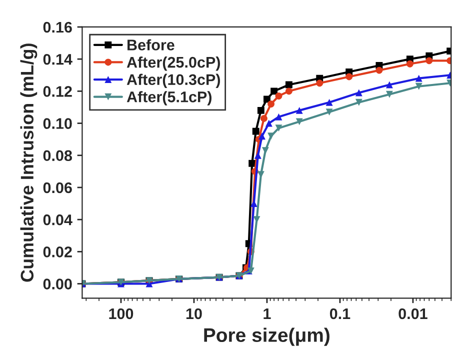 The width and height of the screenshot is (467, 355). Describe the element at coordinates (57, 27) in the screenshot. I see `y-tick-label: 0.16` at that location.